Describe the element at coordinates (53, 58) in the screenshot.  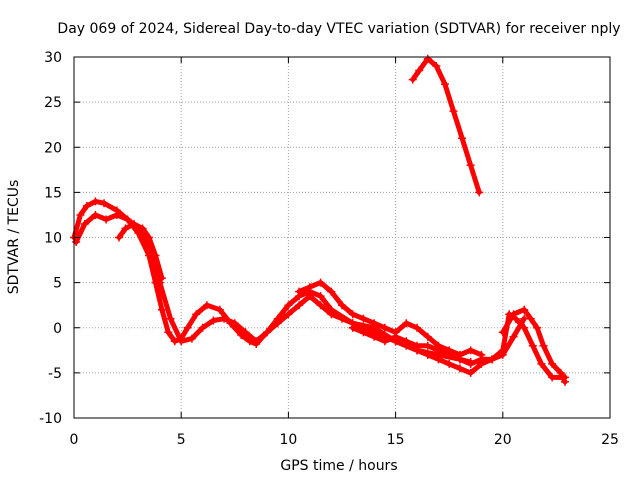
I see `y-tick-label: 30` at that location.